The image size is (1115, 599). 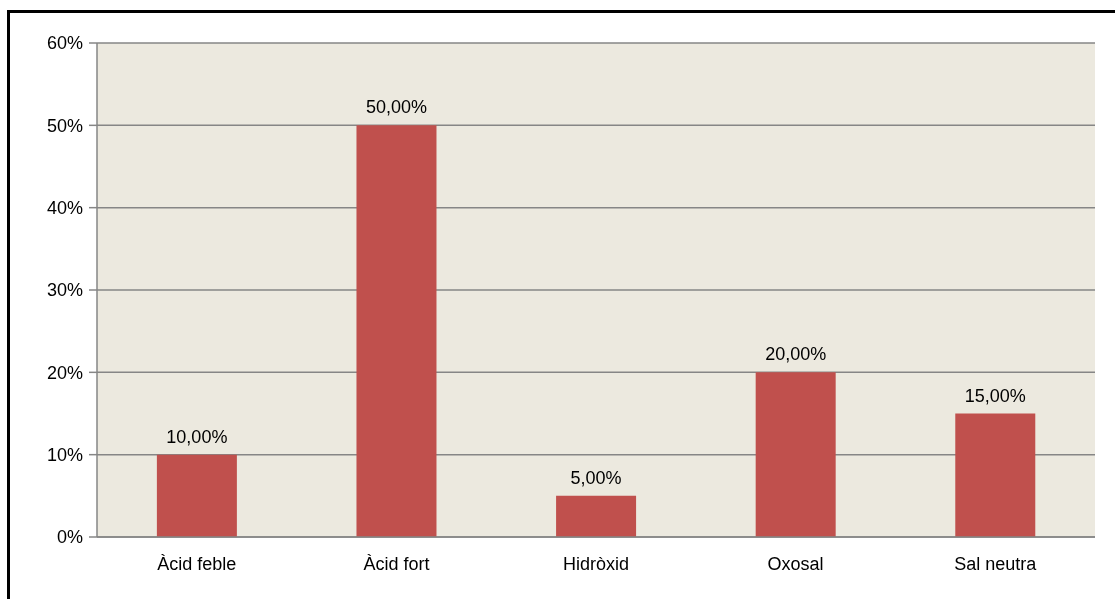 What do you see at coordinates (69, 537) in the screenshot?
I see `y-tick-label: 0%` at bounding box center [69, 537].